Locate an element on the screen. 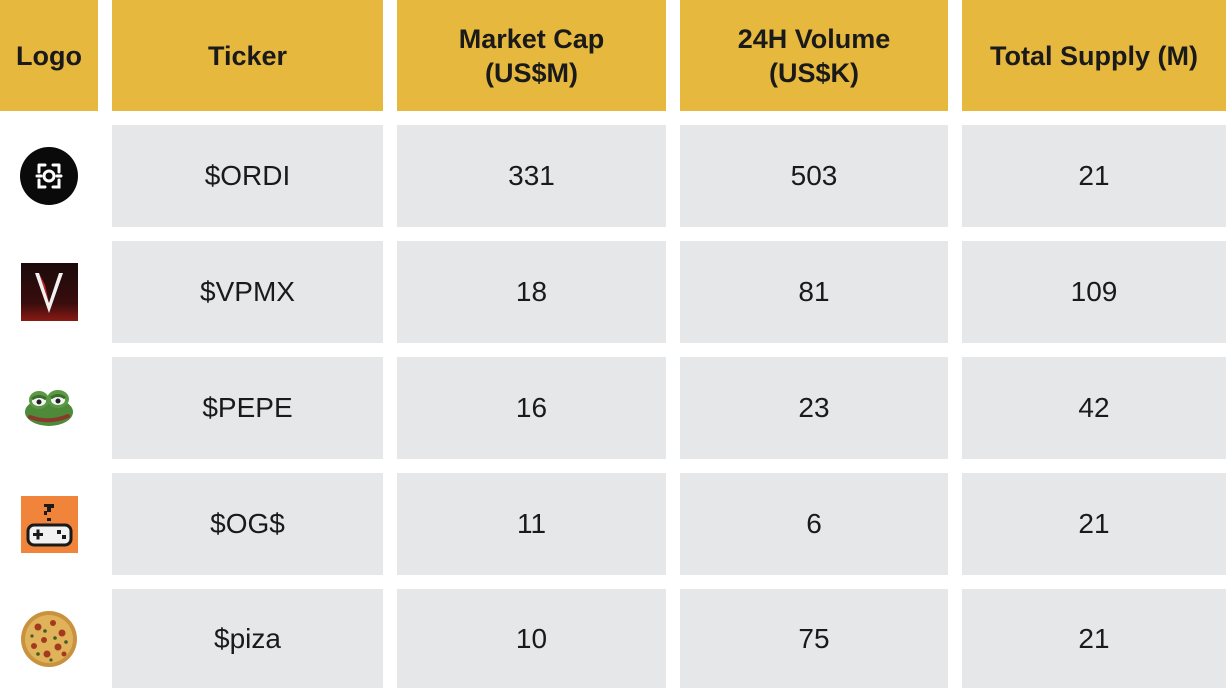 The width and height of the screenshot is (1226, 688). volume-value: 81 is located at coordinates (814, 291).